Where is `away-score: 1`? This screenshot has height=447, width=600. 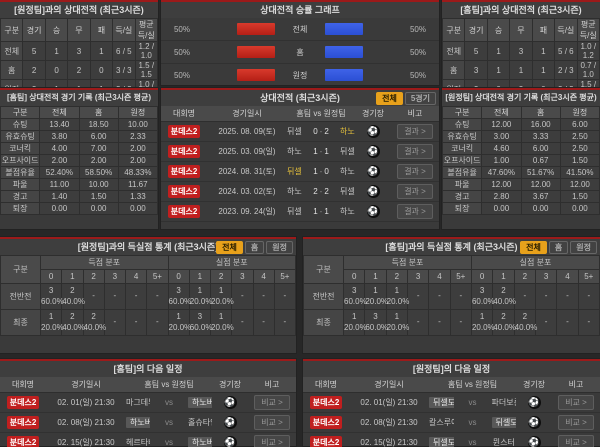
away-score: 1 is located at coordinates (326, 211).